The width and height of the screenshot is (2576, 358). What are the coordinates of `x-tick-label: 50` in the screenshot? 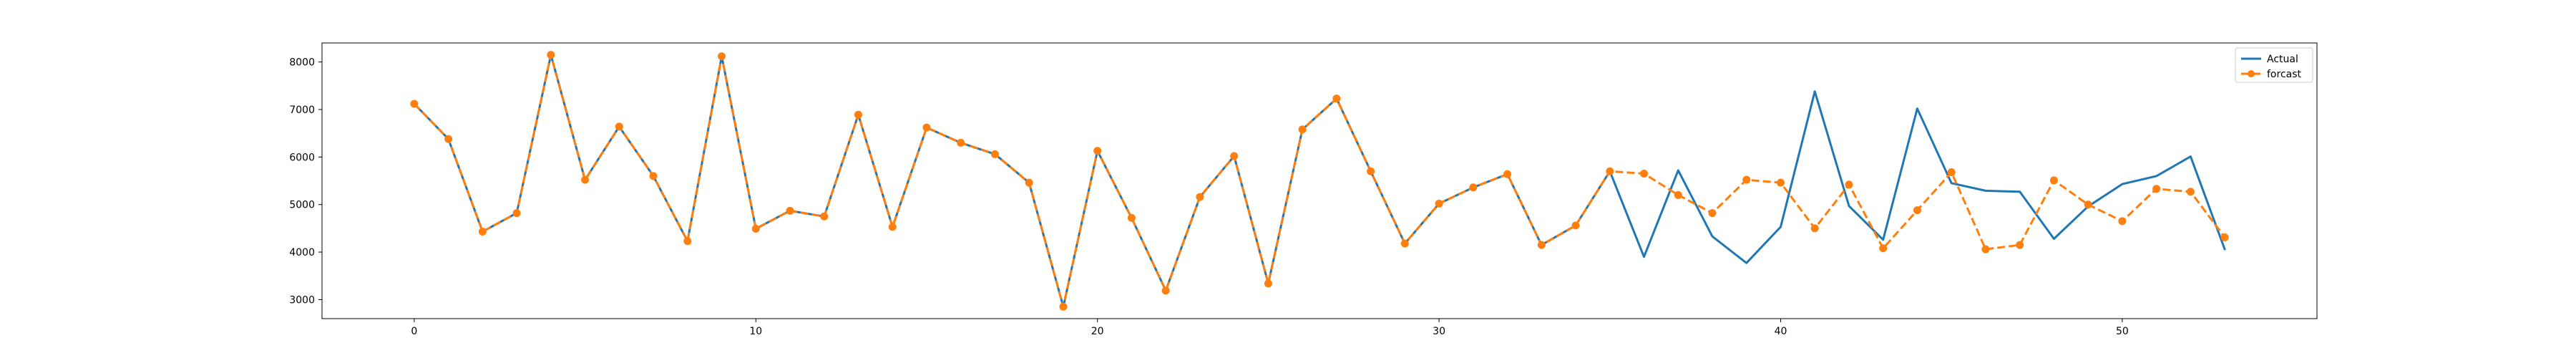 It's located at (2122, 331).